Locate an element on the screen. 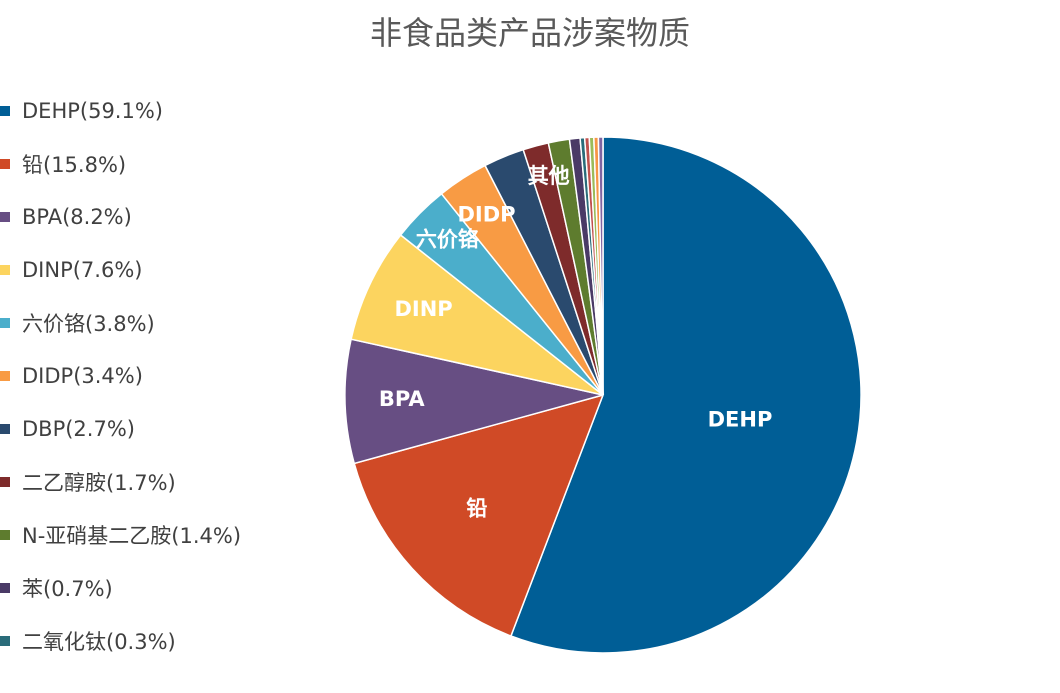  legend-item: 苯(0.7%) is located at coordinates (120, 587).